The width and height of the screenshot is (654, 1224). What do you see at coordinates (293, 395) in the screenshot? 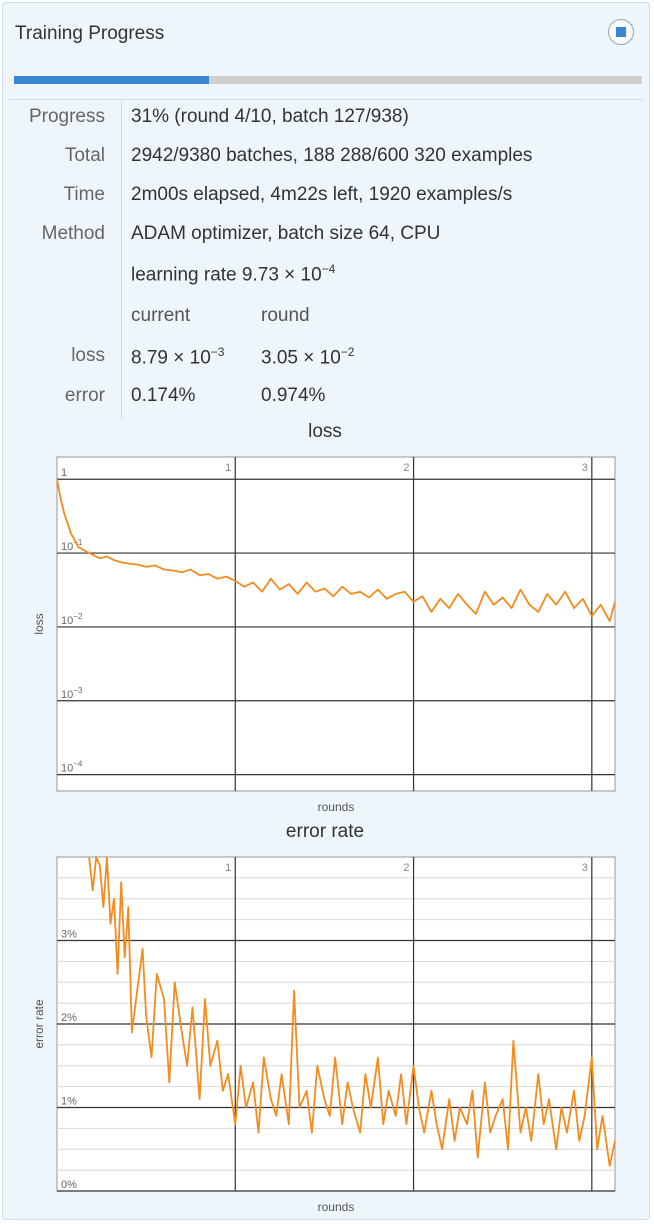
I see `error-round: 0.974%` at bounding box center [293, 395].